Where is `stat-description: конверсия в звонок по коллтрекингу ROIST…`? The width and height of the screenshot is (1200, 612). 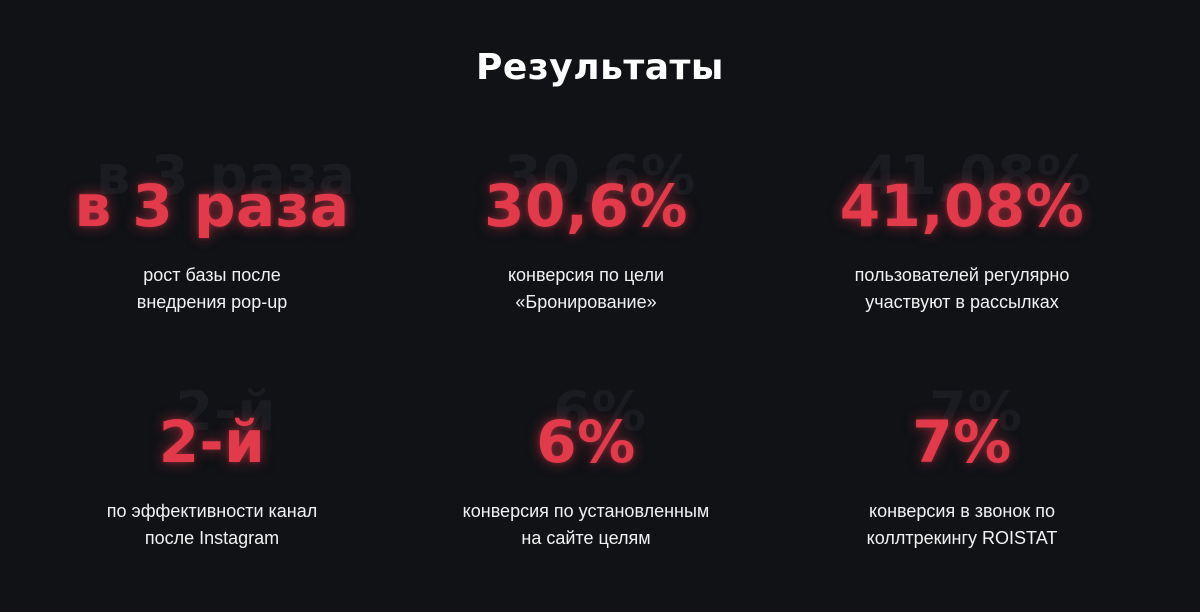
stat-description: конверсия в звонок по коллтрекингу ROIST… is located at coordinates (962, 524).